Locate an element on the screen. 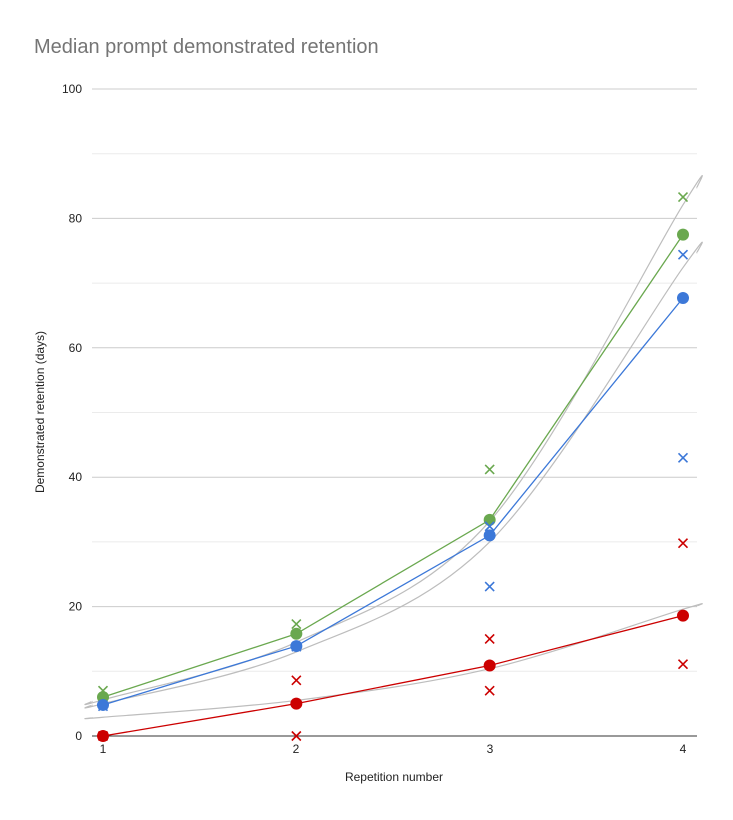 The image size is (733, 820). x-tick-label: 1 is located at coordinates (103, 749).